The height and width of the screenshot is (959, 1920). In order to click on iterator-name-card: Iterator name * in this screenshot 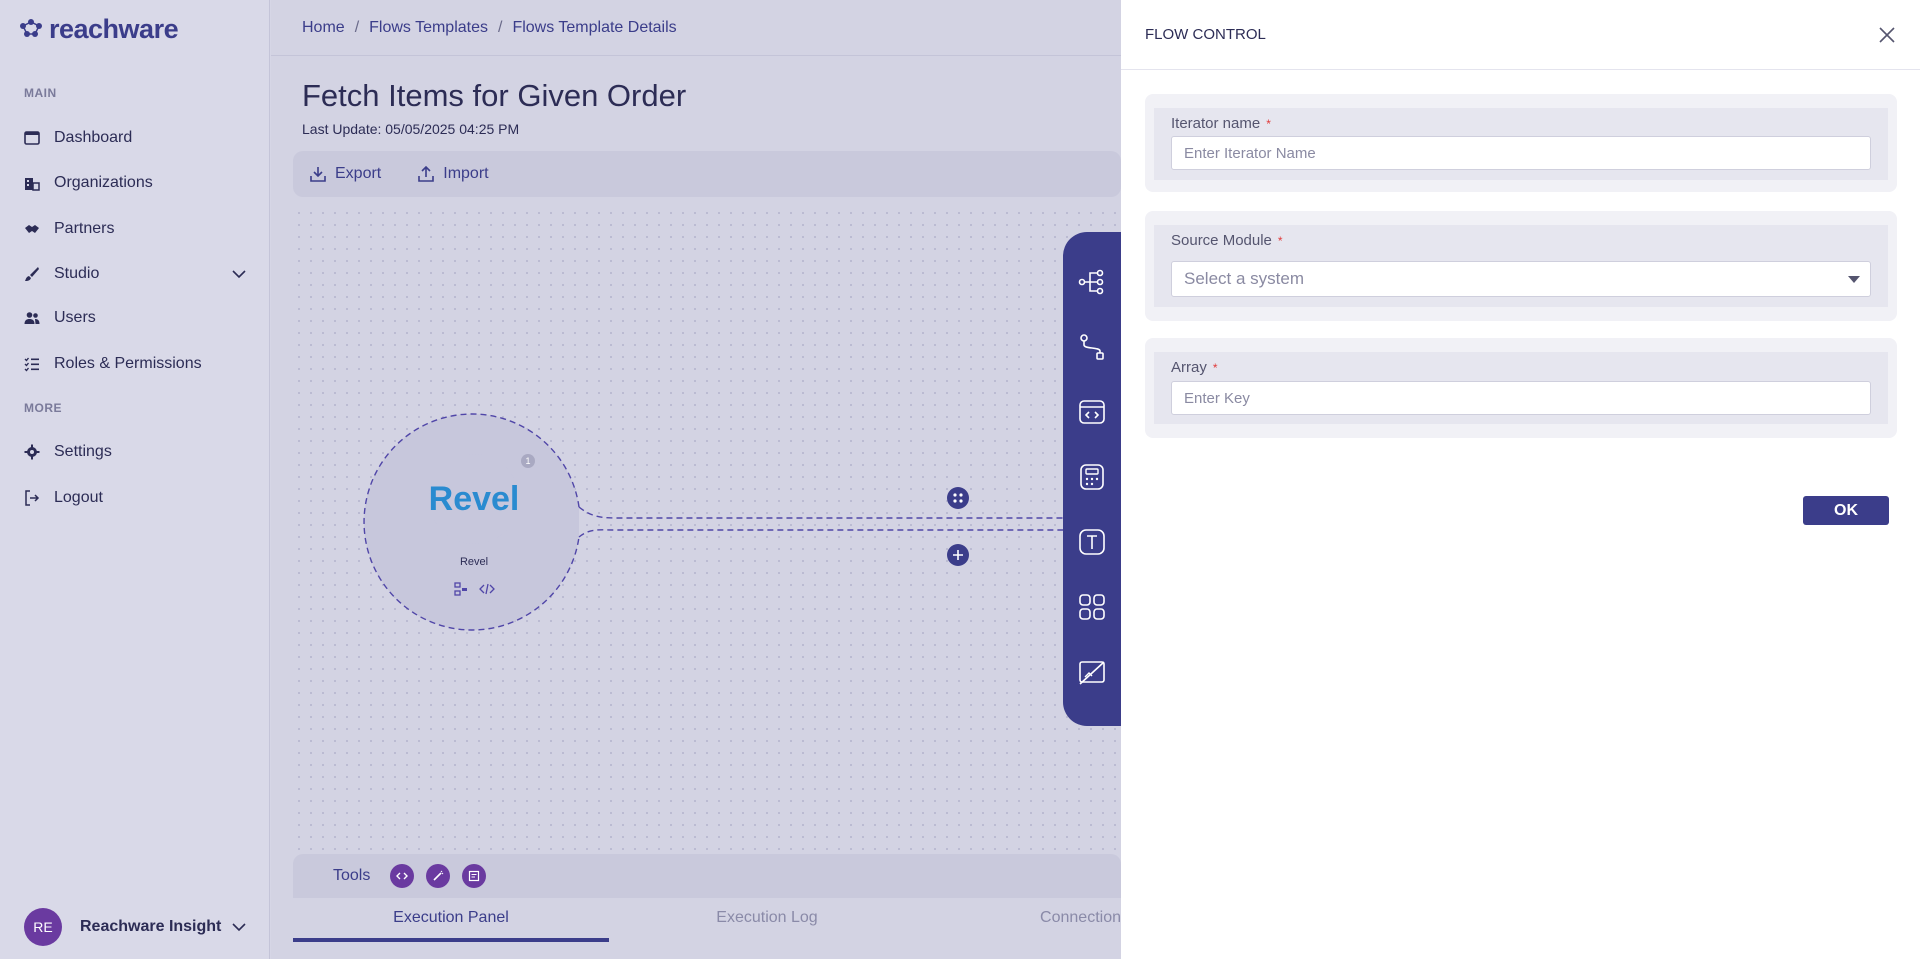, I will do `click(1521, 143)`.